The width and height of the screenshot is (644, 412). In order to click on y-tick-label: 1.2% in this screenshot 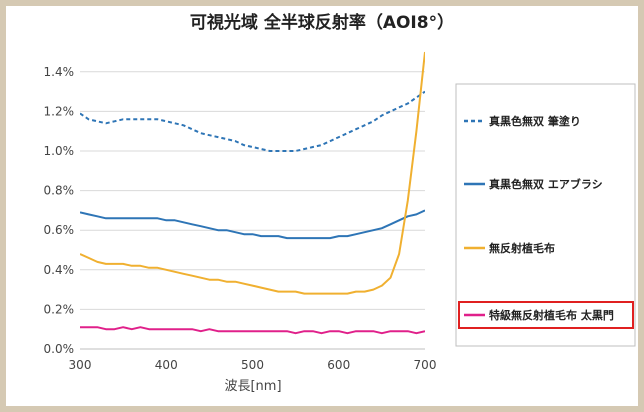, I will do `click(59, 111)`.